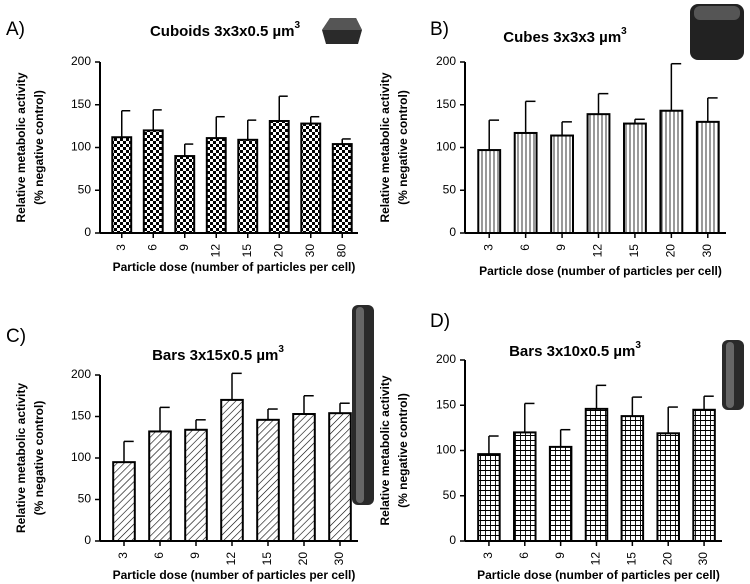  What do you see at coordinates (439, 29) in the screenshot?
I see `panel-label: B)` at bounding box center [439, 29].